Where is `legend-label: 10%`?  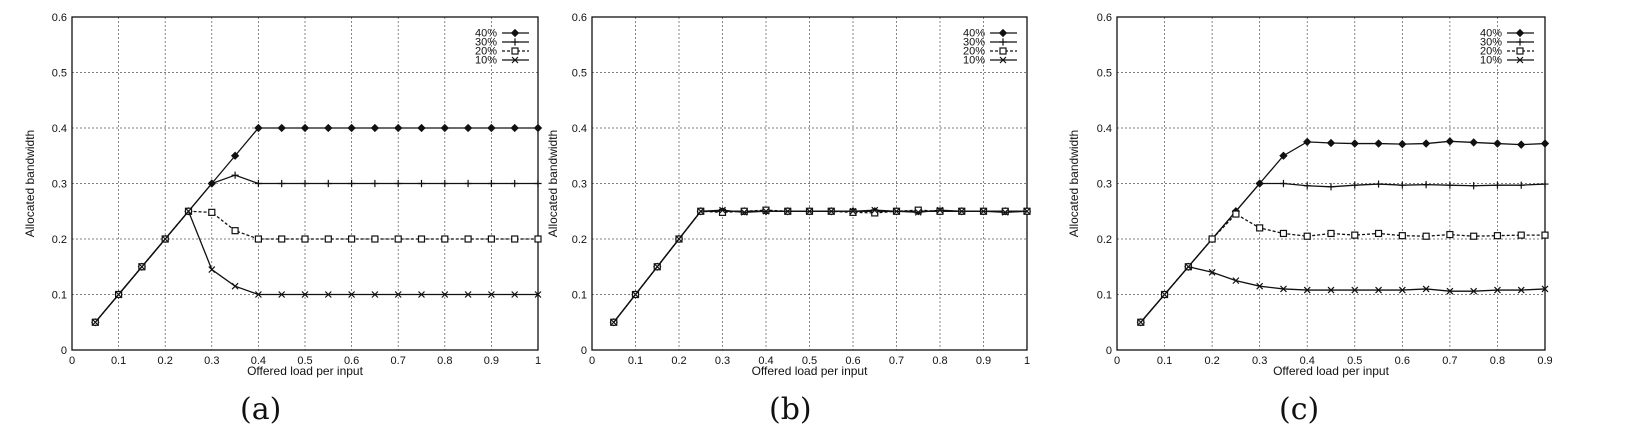
legend-label: 10% is located at coordinates (974, 61).